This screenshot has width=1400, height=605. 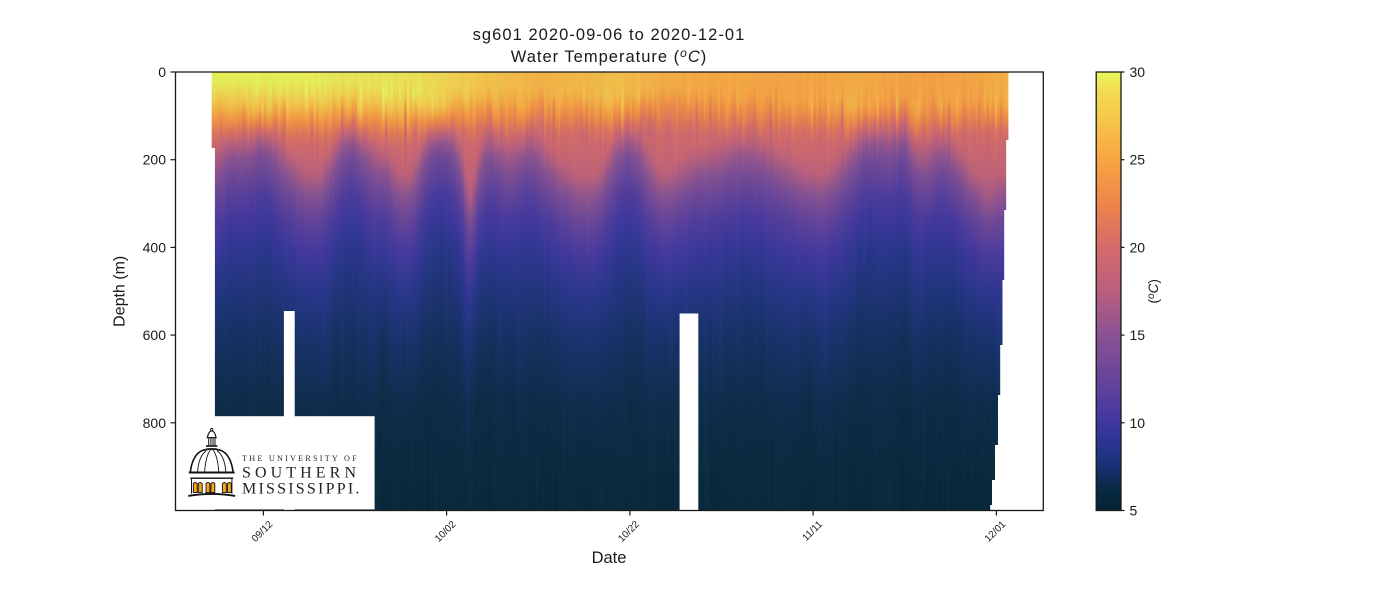 What do you see at coordinates (162, 72) in the screenshot?
I see `svg-text: 0` at bounding box center [162, 72].